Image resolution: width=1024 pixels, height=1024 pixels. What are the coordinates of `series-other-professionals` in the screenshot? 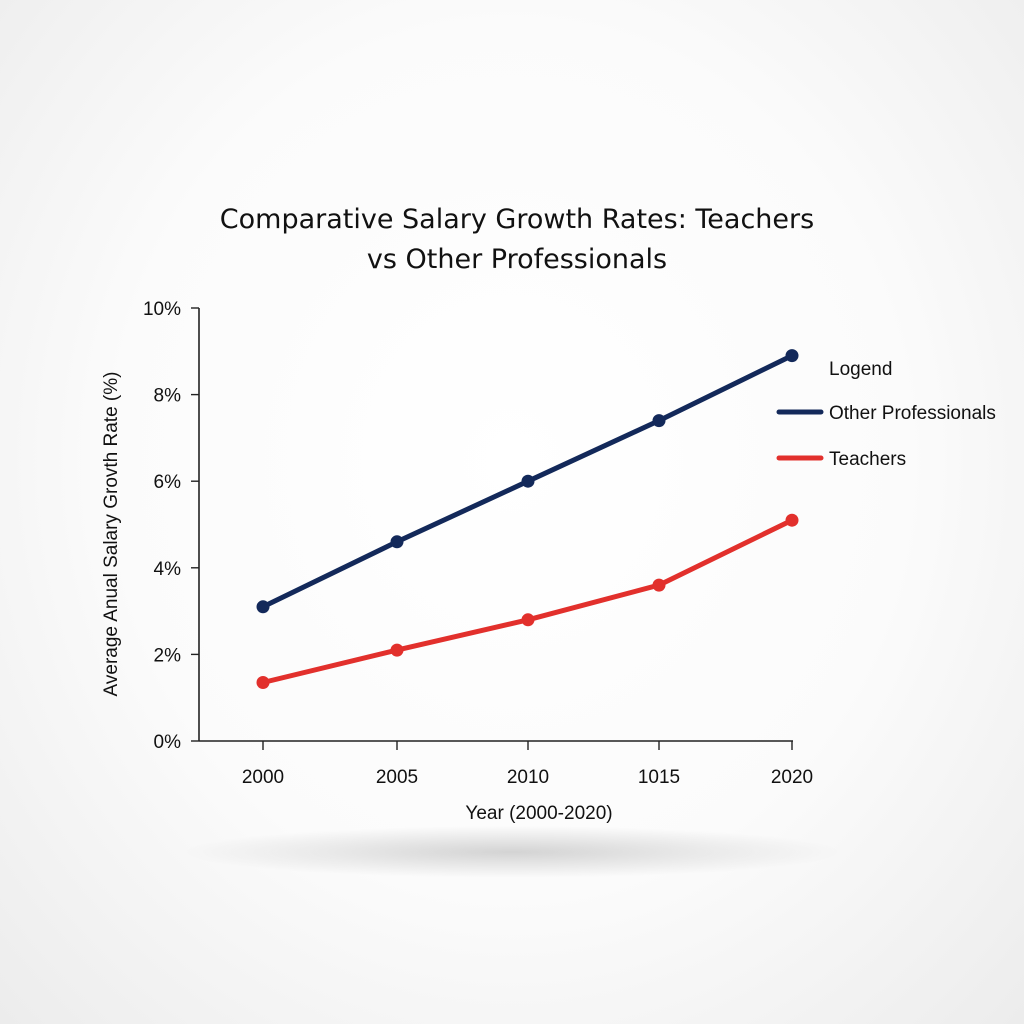 It's located at (527, 481).